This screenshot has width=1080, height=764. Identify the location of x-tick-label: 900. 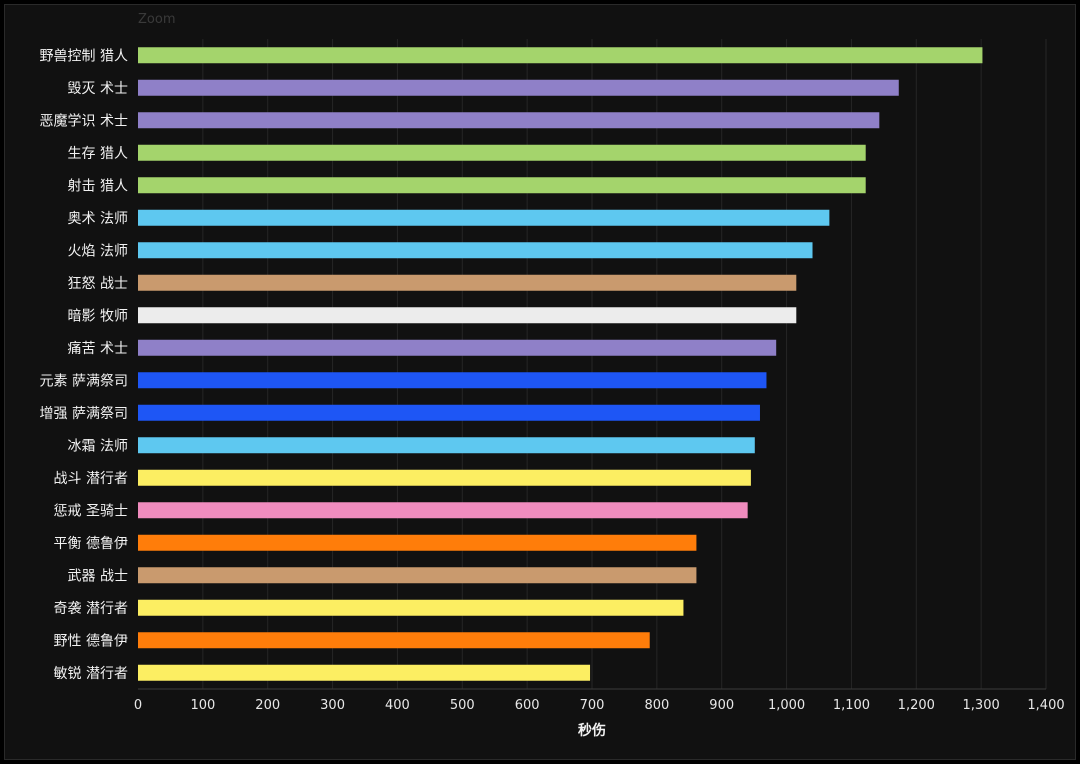
(721, 705).